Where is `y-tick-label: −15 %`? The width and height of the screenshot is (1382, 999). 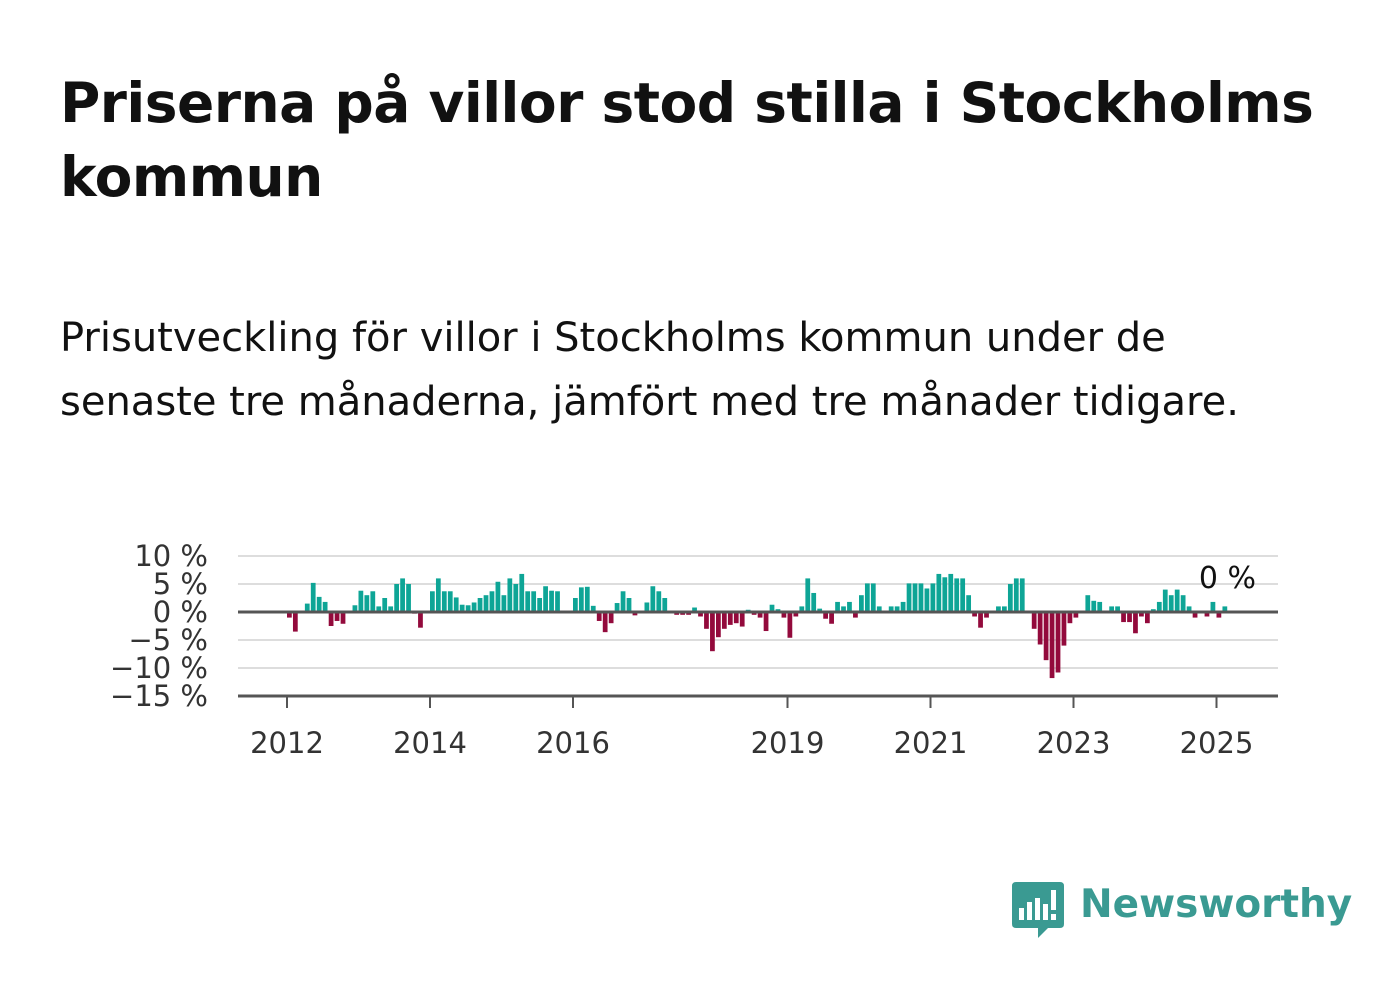 y-tick-label: −15 % is located at coordinates (159, 696).